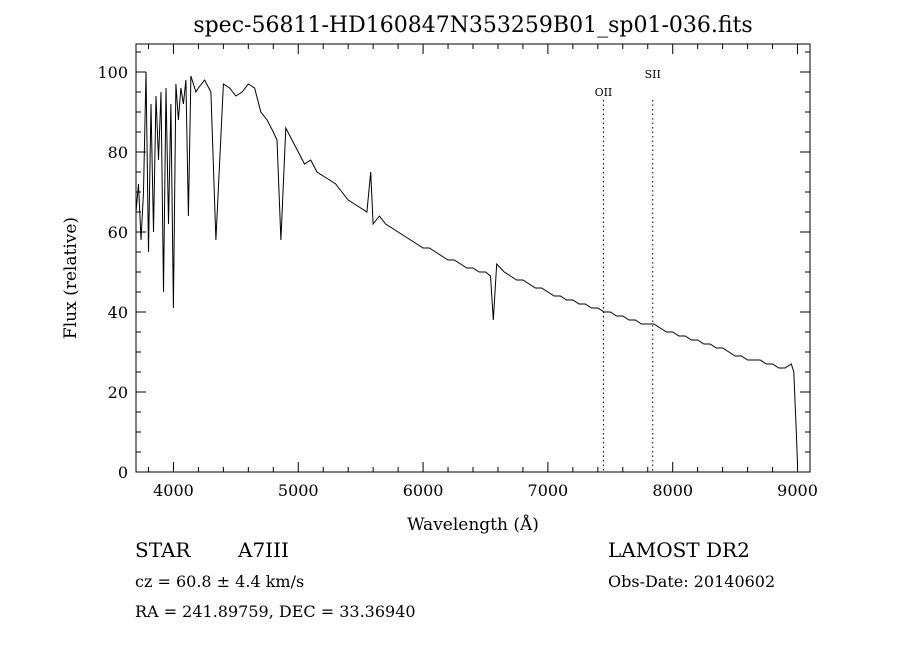 This screenshot has height=650, width=900. Describe the element at coordinates (298, 490) in the screenshot. I see `x-tick-label: 5000` at that location.